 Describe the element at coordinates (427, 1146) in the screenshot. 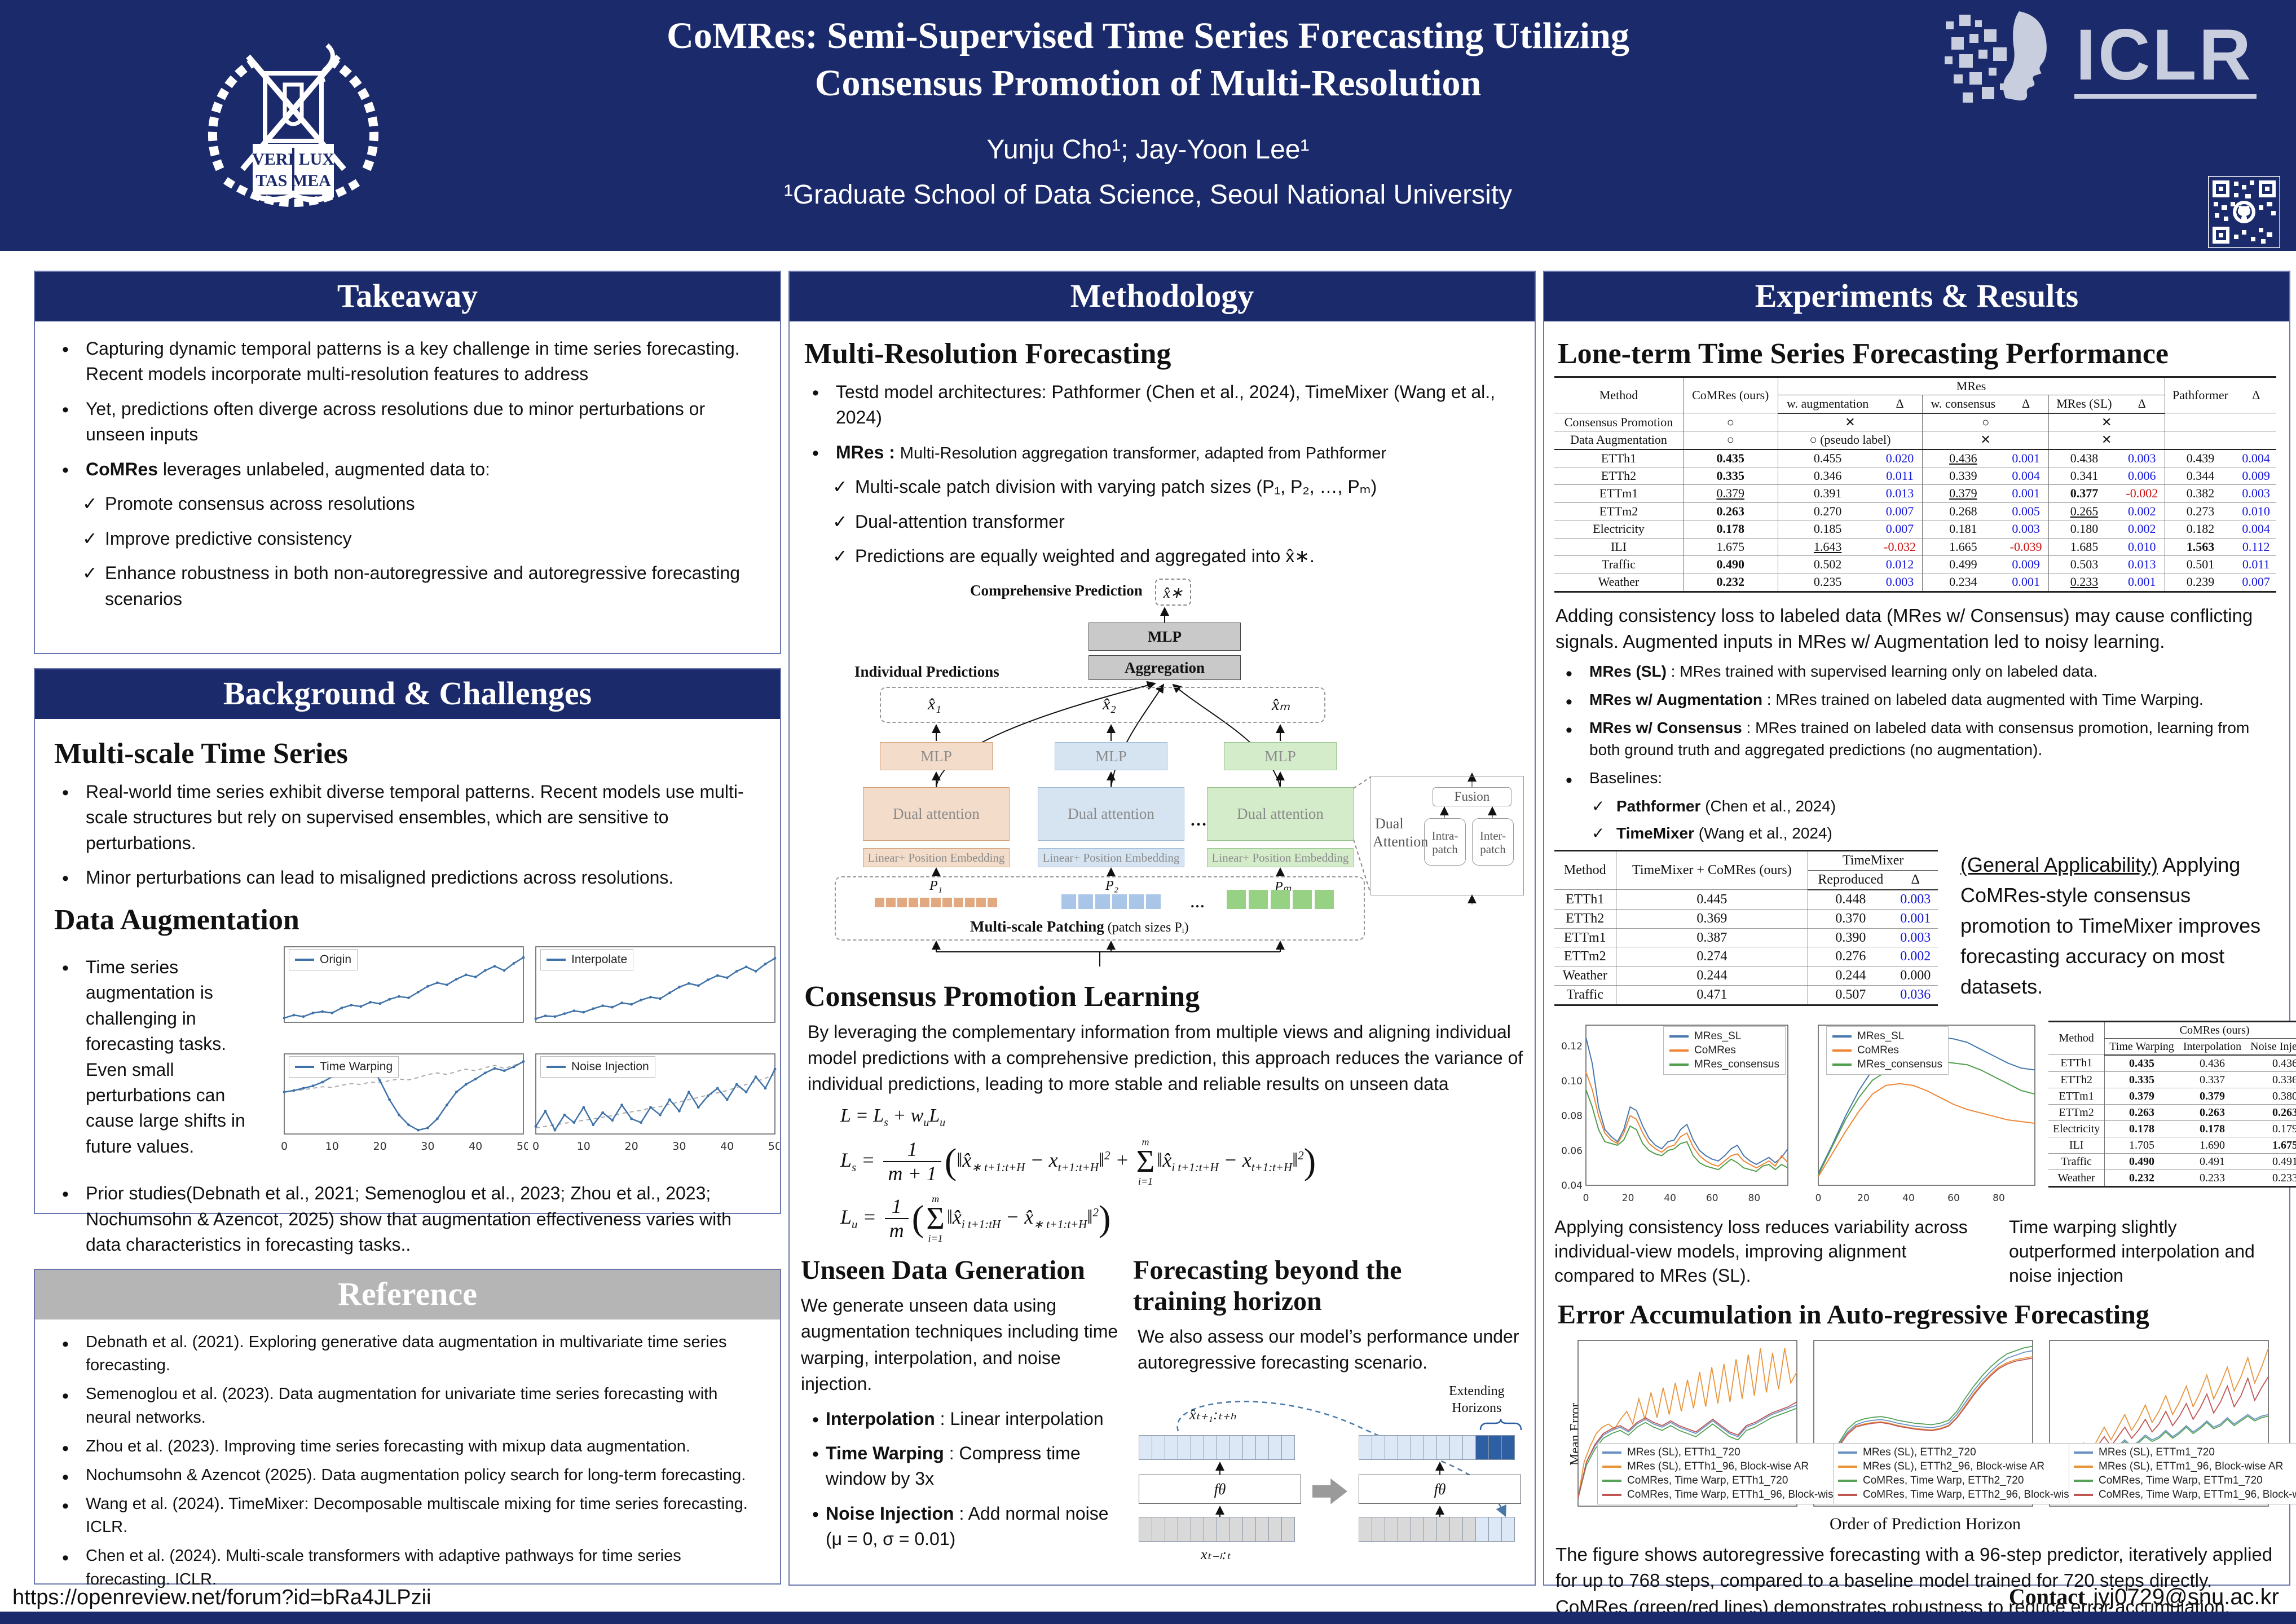

I see `svg-text: 30` at that location.